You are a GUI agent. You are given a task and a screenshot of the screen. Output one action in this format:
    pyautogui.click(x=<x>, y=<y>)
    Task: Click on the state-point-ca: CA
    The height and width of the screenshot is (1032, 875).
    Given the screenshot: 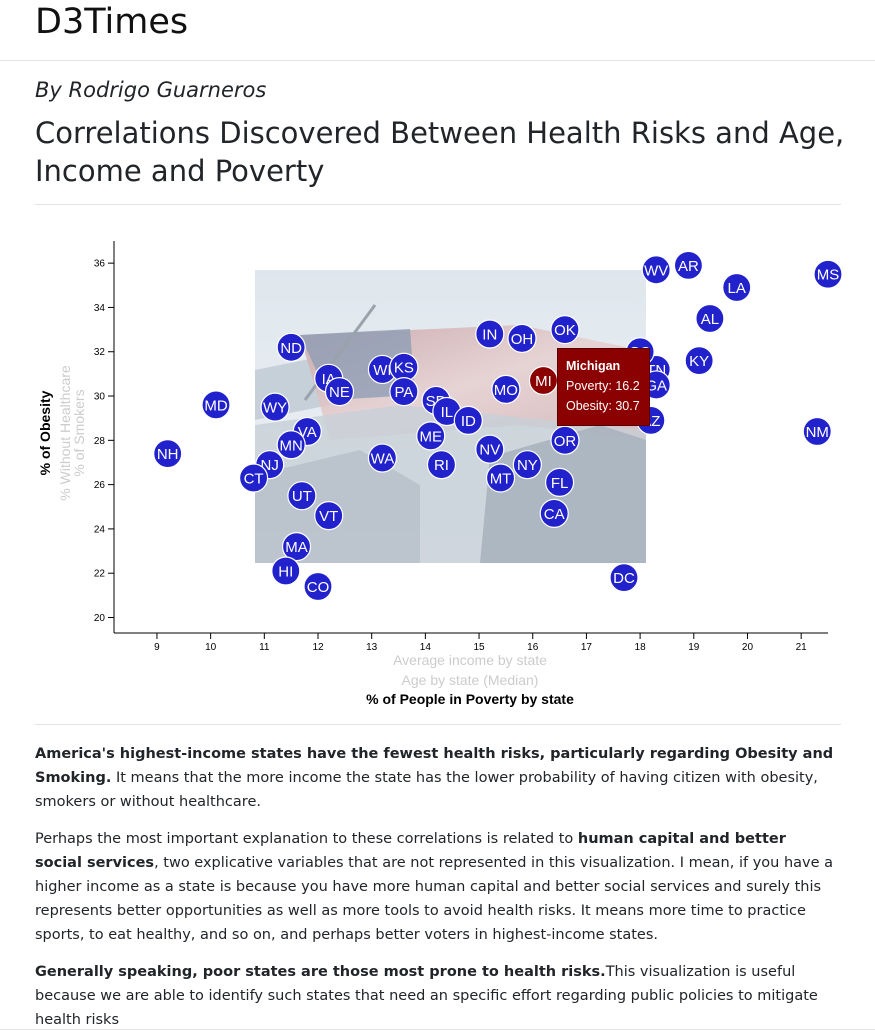 What is the action you would take?
    pyautogui.click(x=554, y=513)
    